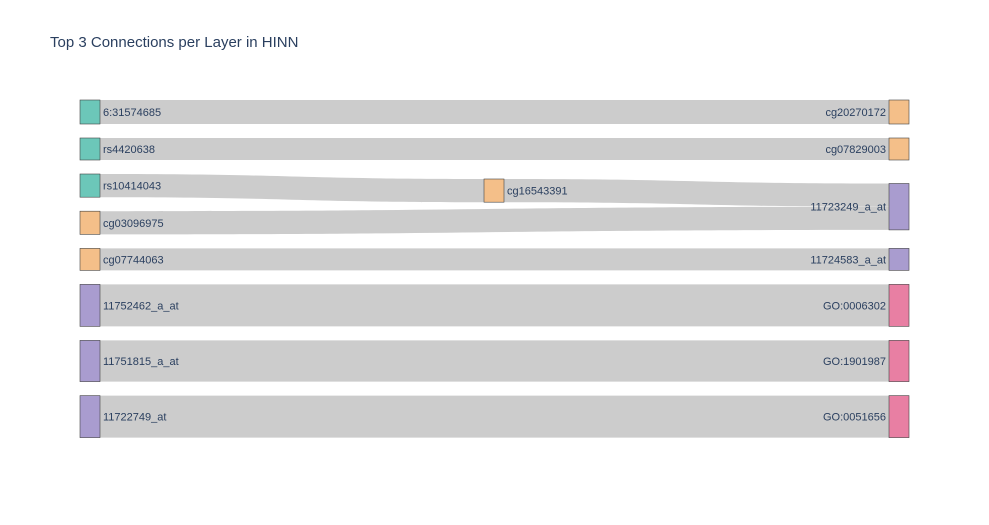  I want to click on sankey-node-label: cg16543391, so click(537, 192).